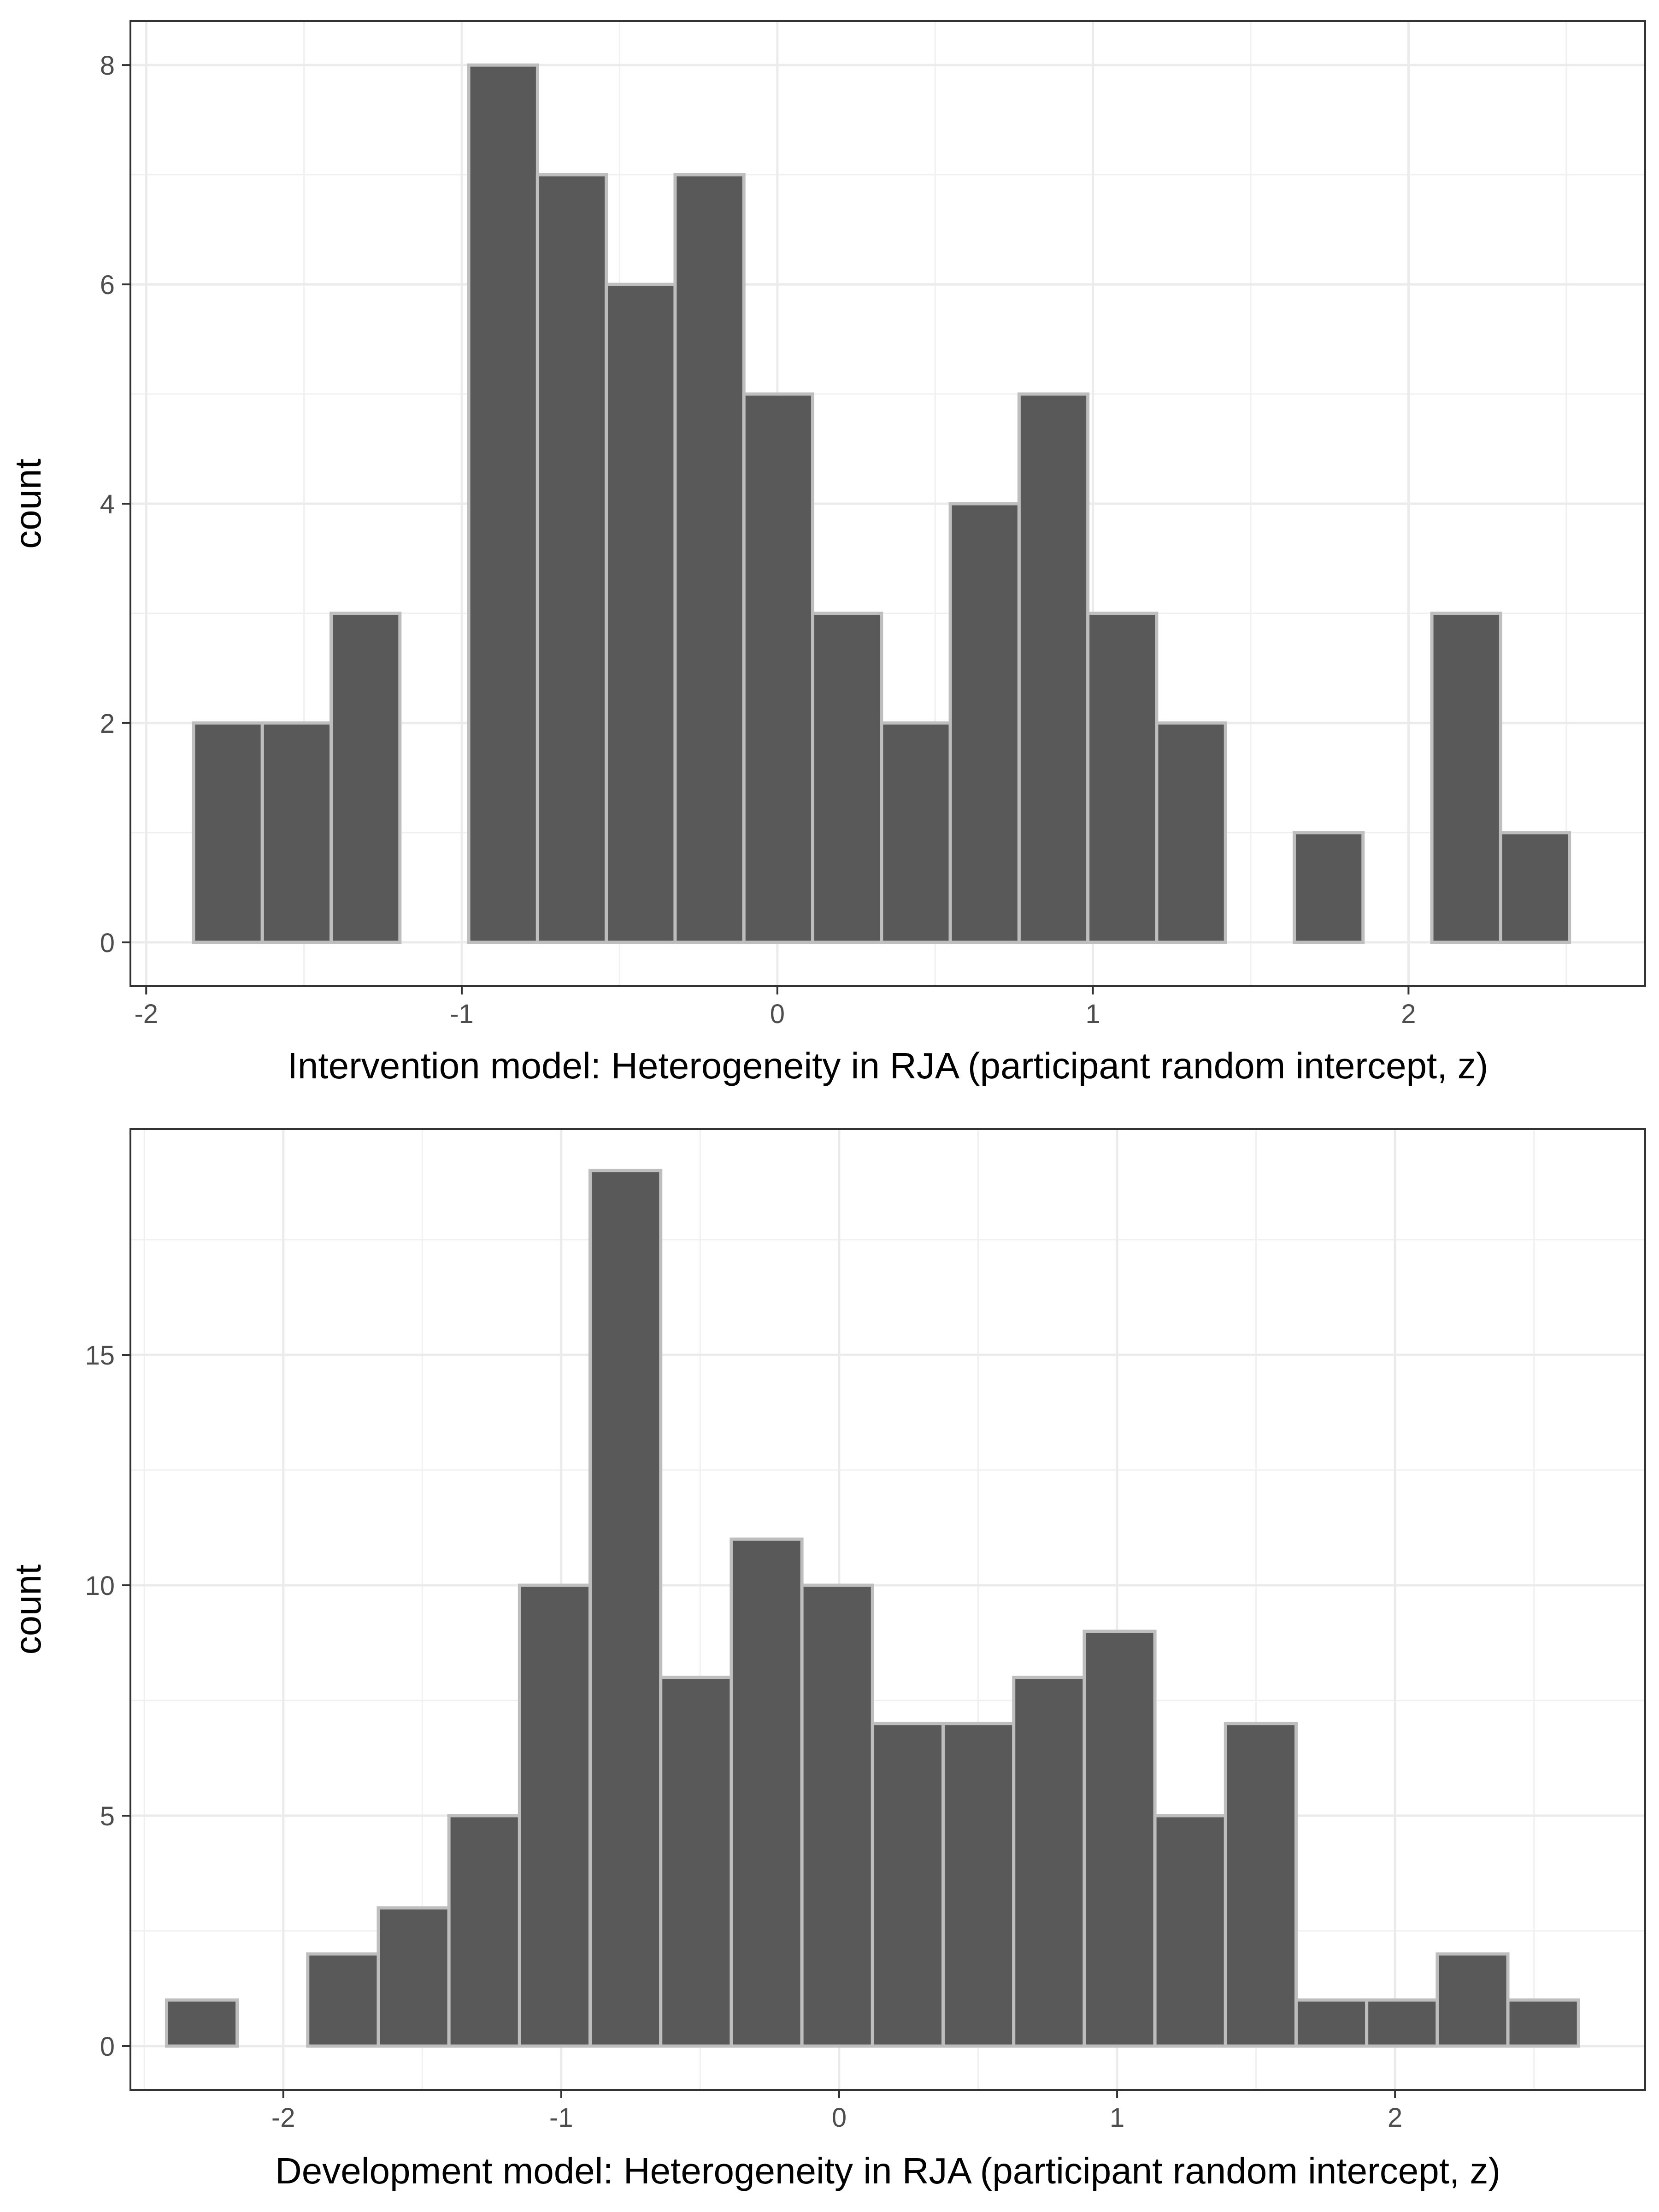 Image resolution: width=1659 pixels, height=2212 pixels. What do you see at coordinates (107, 66) in the screenshot?
I see `intervention-y-tick-label: 8` at bounding box center [107, 66].